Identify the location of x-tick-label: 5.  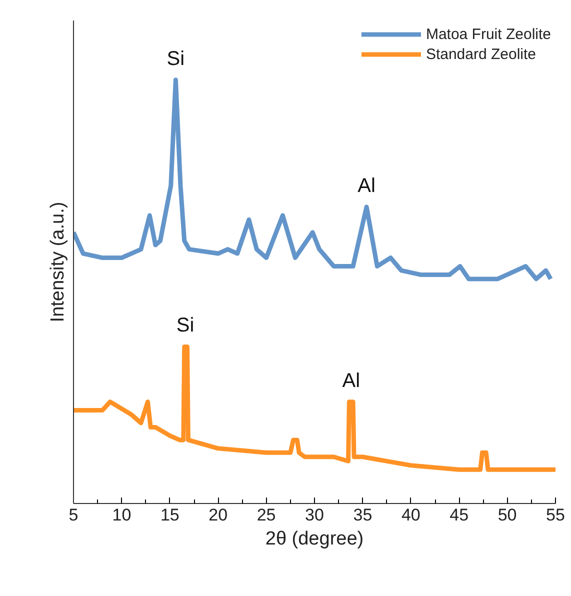
(73, 515).